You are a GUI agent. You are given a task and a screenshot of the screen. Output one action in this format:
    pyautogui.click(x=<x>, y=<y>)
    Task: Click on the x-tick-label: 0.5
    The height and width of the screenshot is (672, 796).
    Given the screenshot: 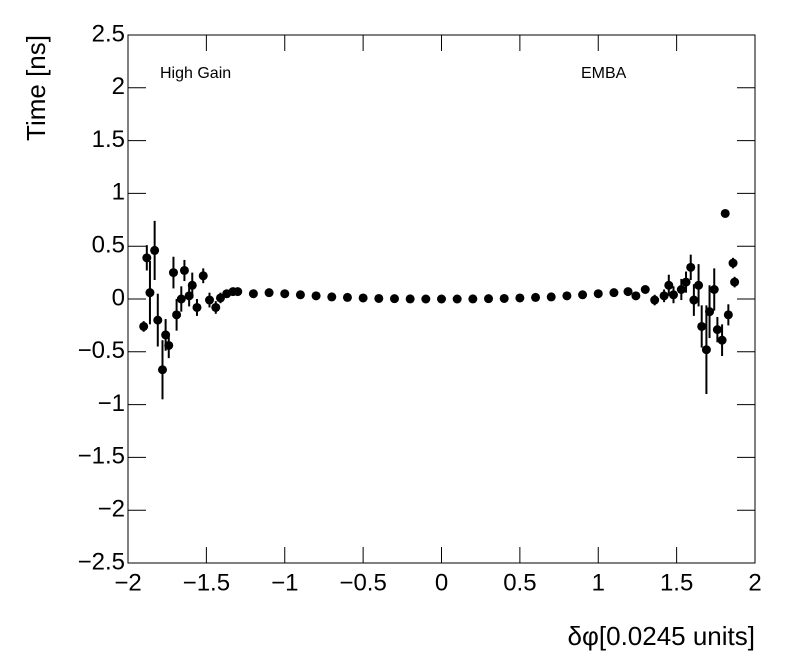 What is the action you would take?
    pyautogui.click(x=519, y=582)
    